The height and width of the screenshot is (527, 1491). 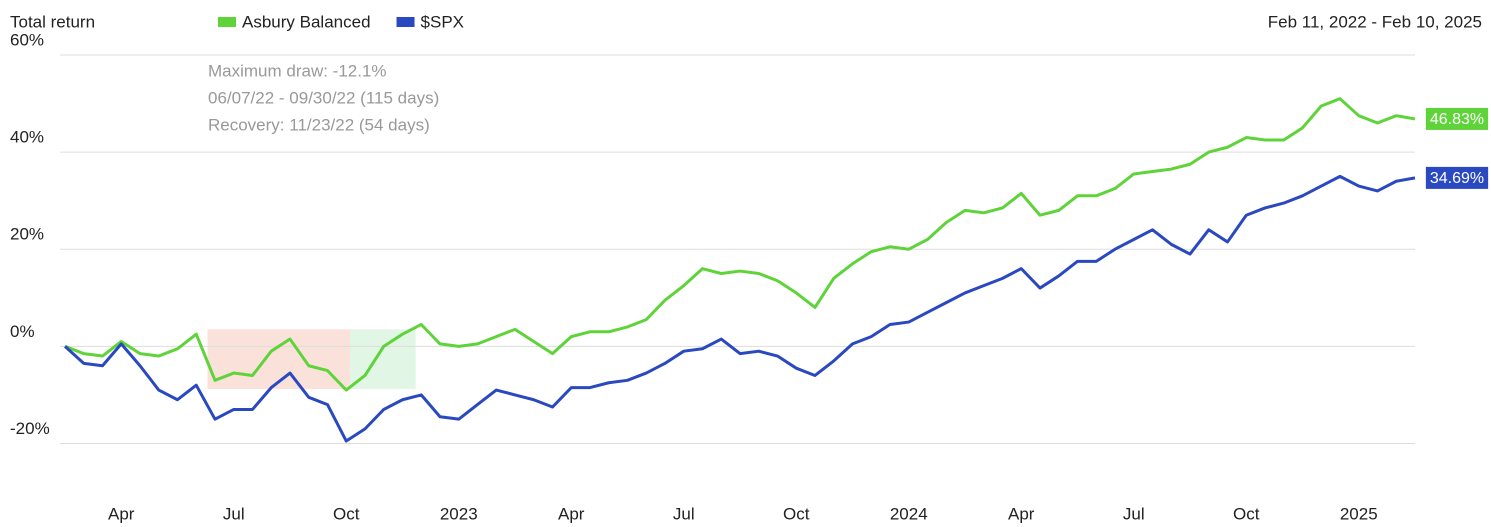 What do you see at coordinates (319, 124) in the screenshot?
I see `annotation: Recovery: 11/23/22 (54 days)` at bounding box center [319, 124].